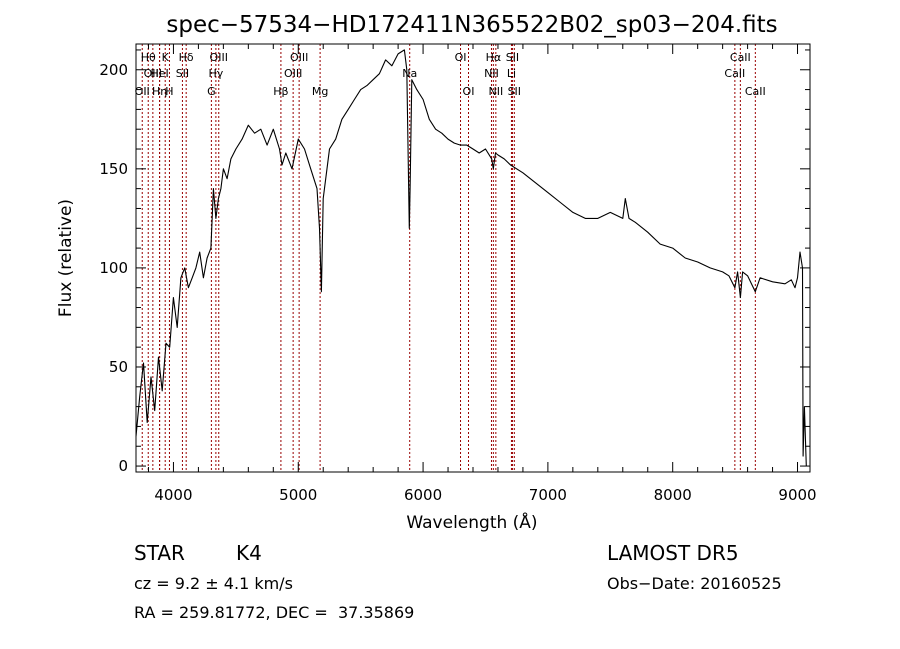 This screenshot has height=649, width=900. I want to click on line-label-8: Hδ, so click(186, 57).